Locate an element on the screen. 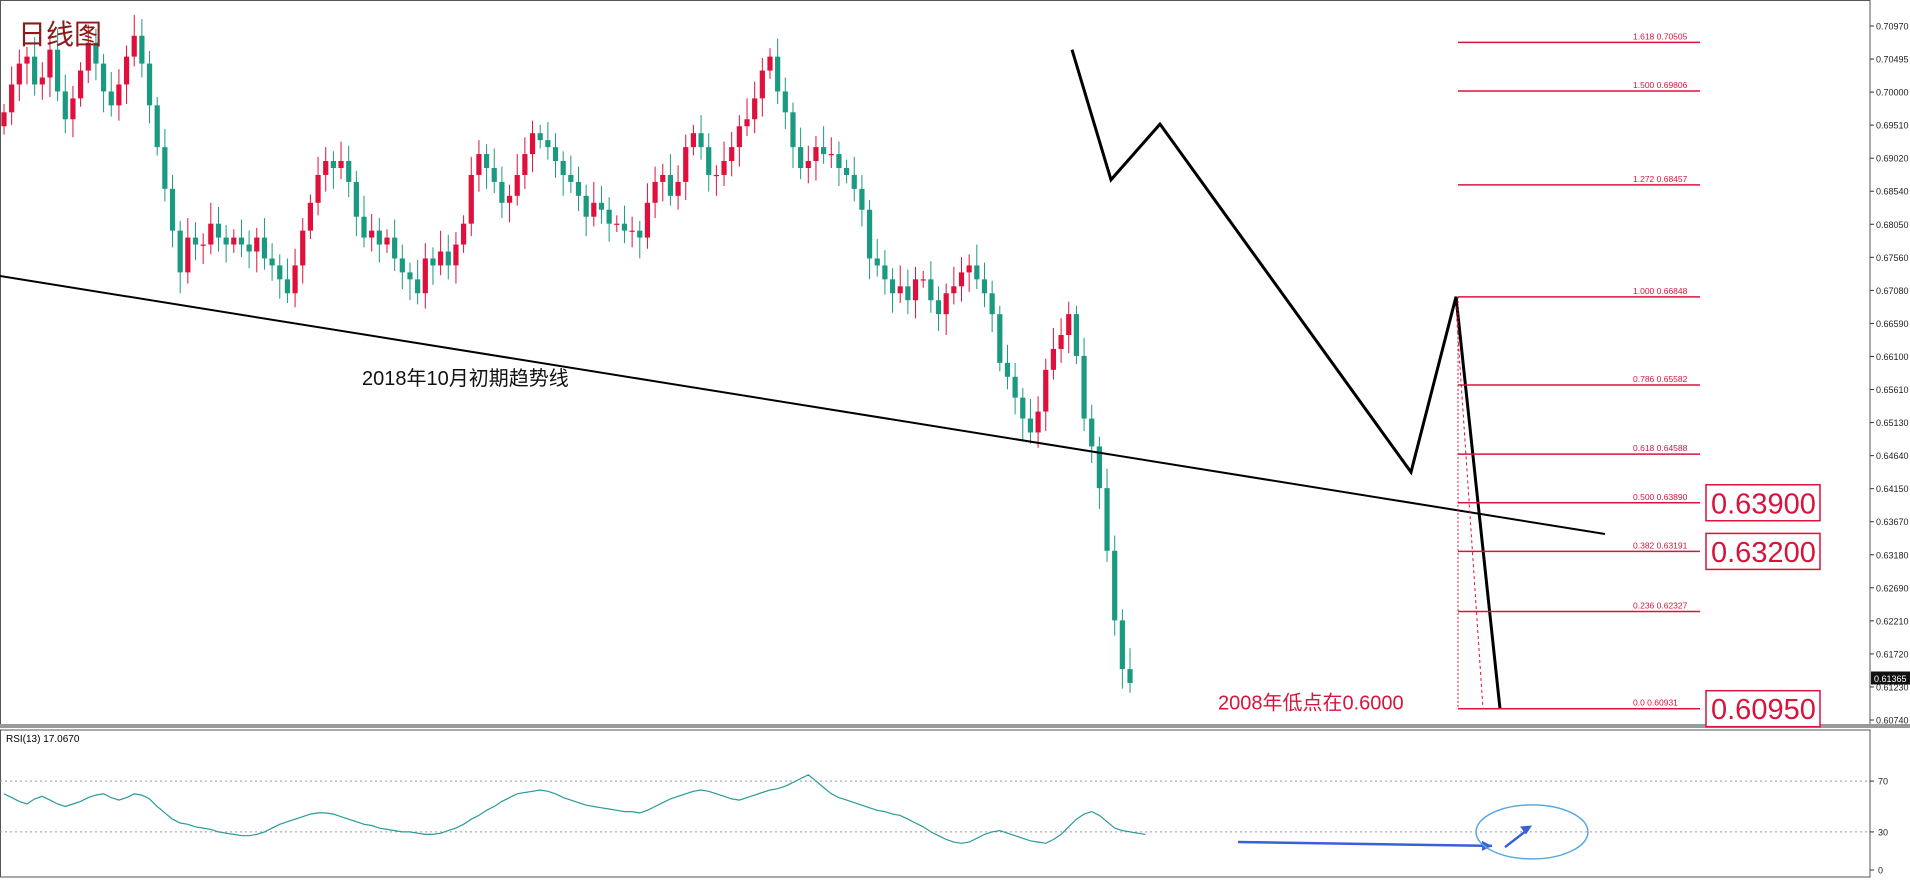 The image size is (1910, 883). price-axis-label: 0.67560 is located at coordinates (1892, 258).